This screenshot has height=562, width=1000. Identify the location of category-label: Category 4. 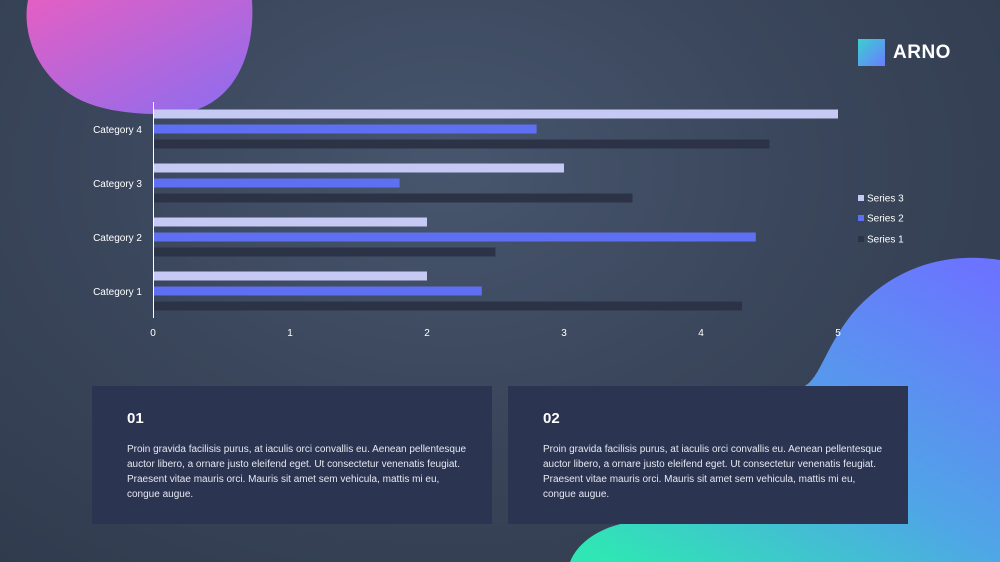
(117, 130).